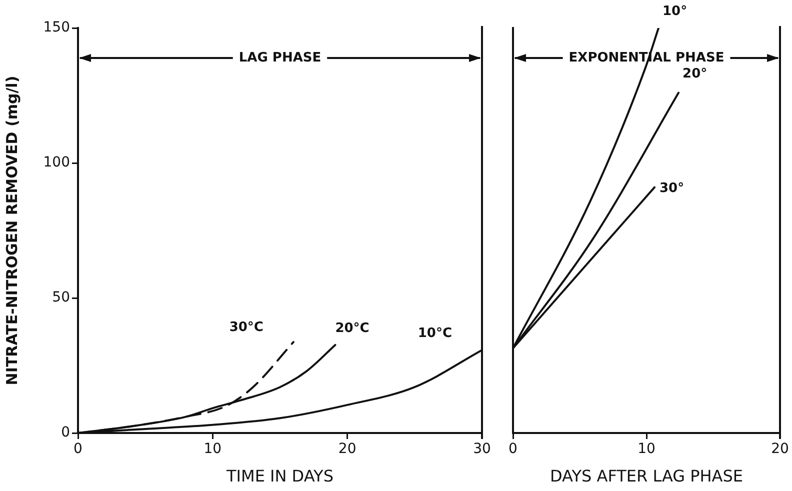 The image size is (792, 491). I want to click on annotation: LAG PHASE, so click(280, 58).